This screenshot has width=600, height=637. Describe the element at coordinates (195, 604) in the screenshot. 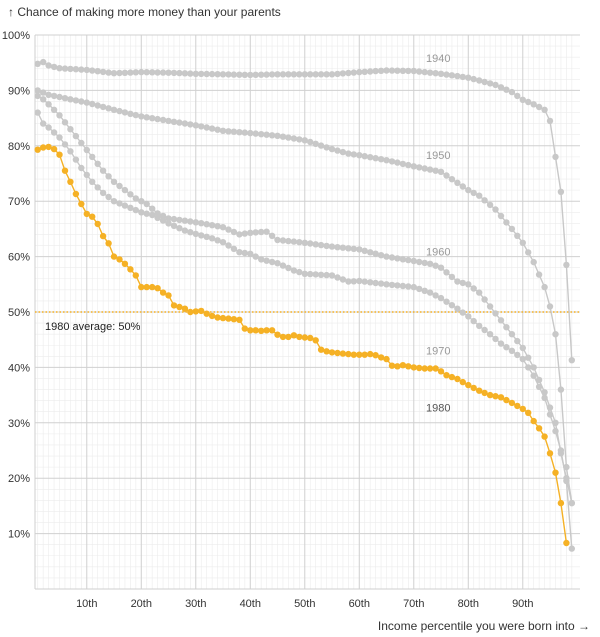

I see `x-tick-label: 30th` at that location.